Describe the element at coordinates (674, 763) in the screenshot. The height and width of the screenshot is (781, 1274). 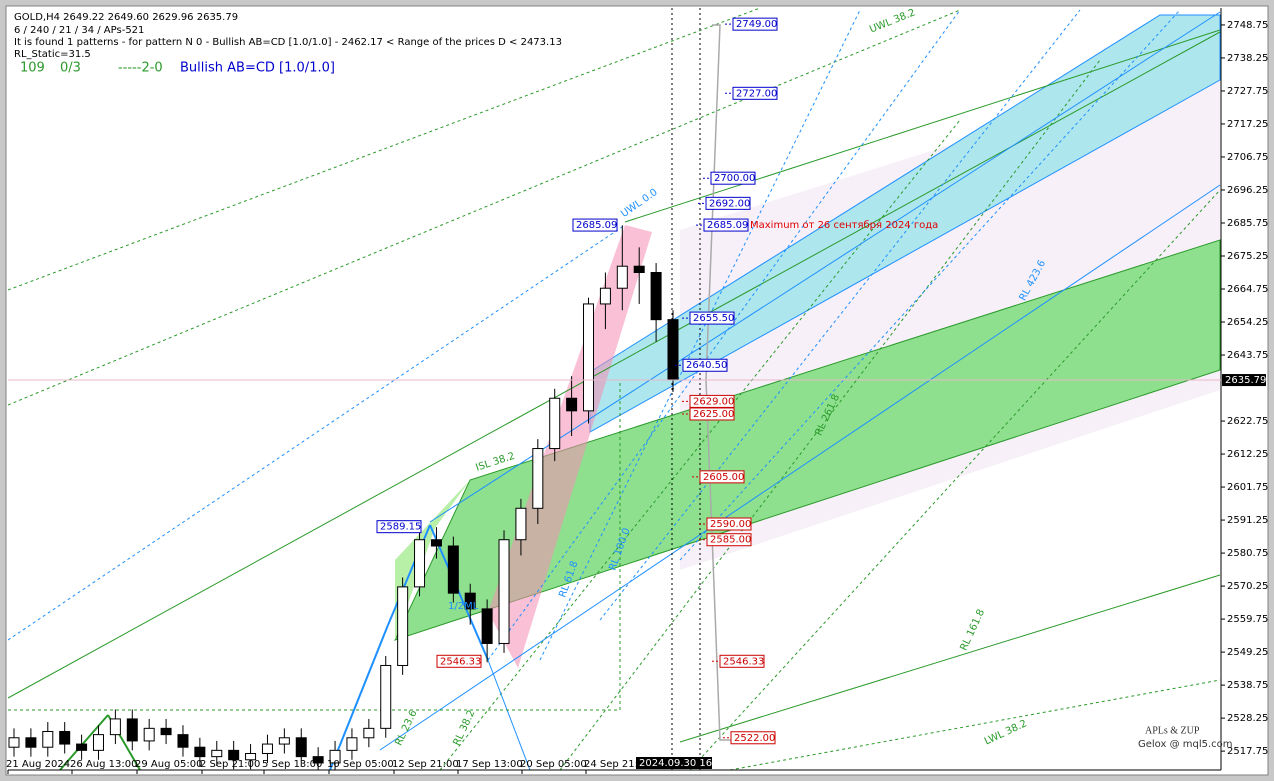
I see `cursor-time-box` at that location.